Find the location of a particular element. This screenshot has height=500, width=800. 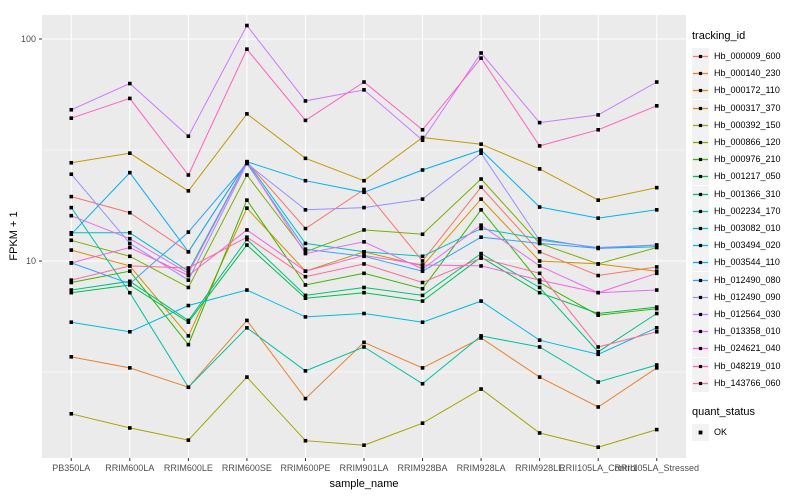

legend-item-label: Hb_048219_010 is located at coordinates (747, 365).